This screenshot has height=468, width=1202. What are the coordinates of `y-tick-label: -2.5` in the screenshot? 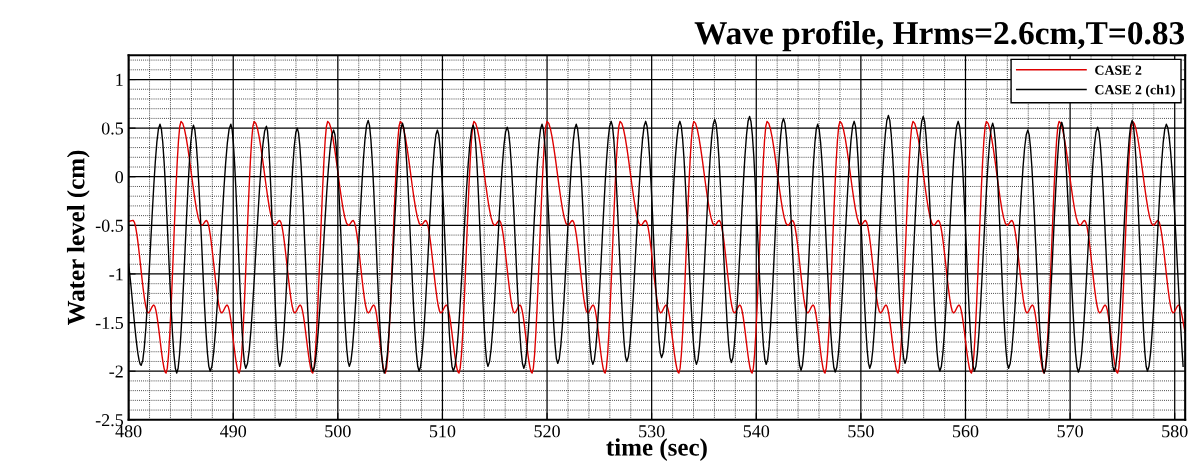 It's located at (109, 420).